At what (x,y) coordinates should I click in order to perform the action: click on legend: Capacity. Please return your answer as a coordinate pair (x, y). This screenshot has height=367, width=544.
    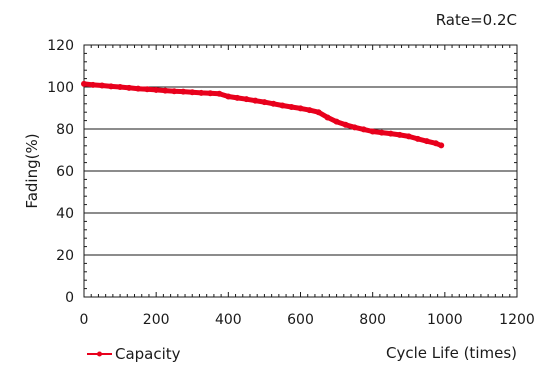
    Looking at the image, I should click on (134, 354).